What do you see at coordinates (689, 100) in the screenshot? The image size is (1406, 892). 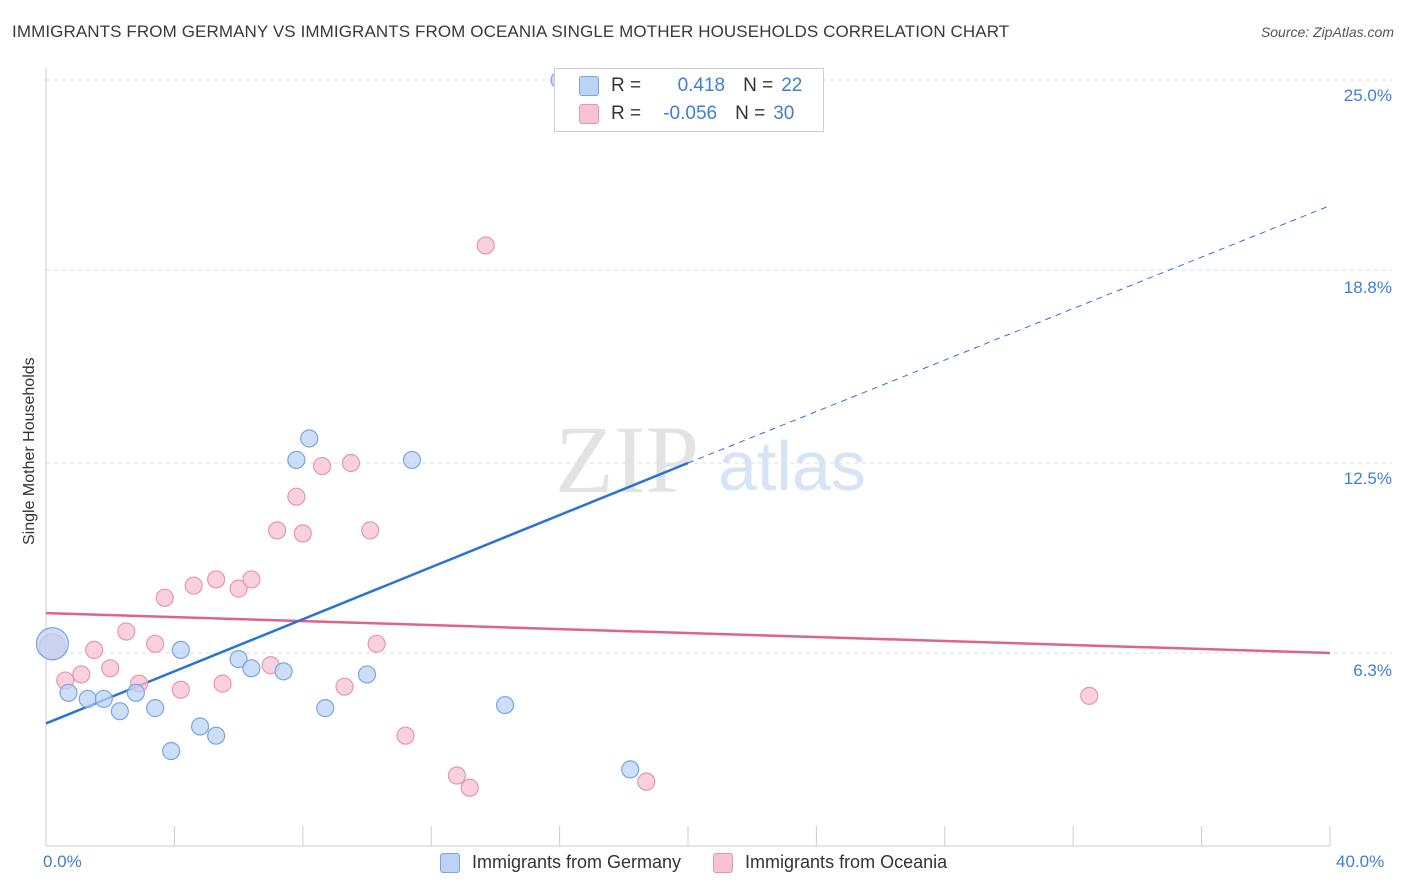 I see `stats-legend: R = 0.418 N = 22 R = -0.056 N = 30` at bounding box center [689, 100].